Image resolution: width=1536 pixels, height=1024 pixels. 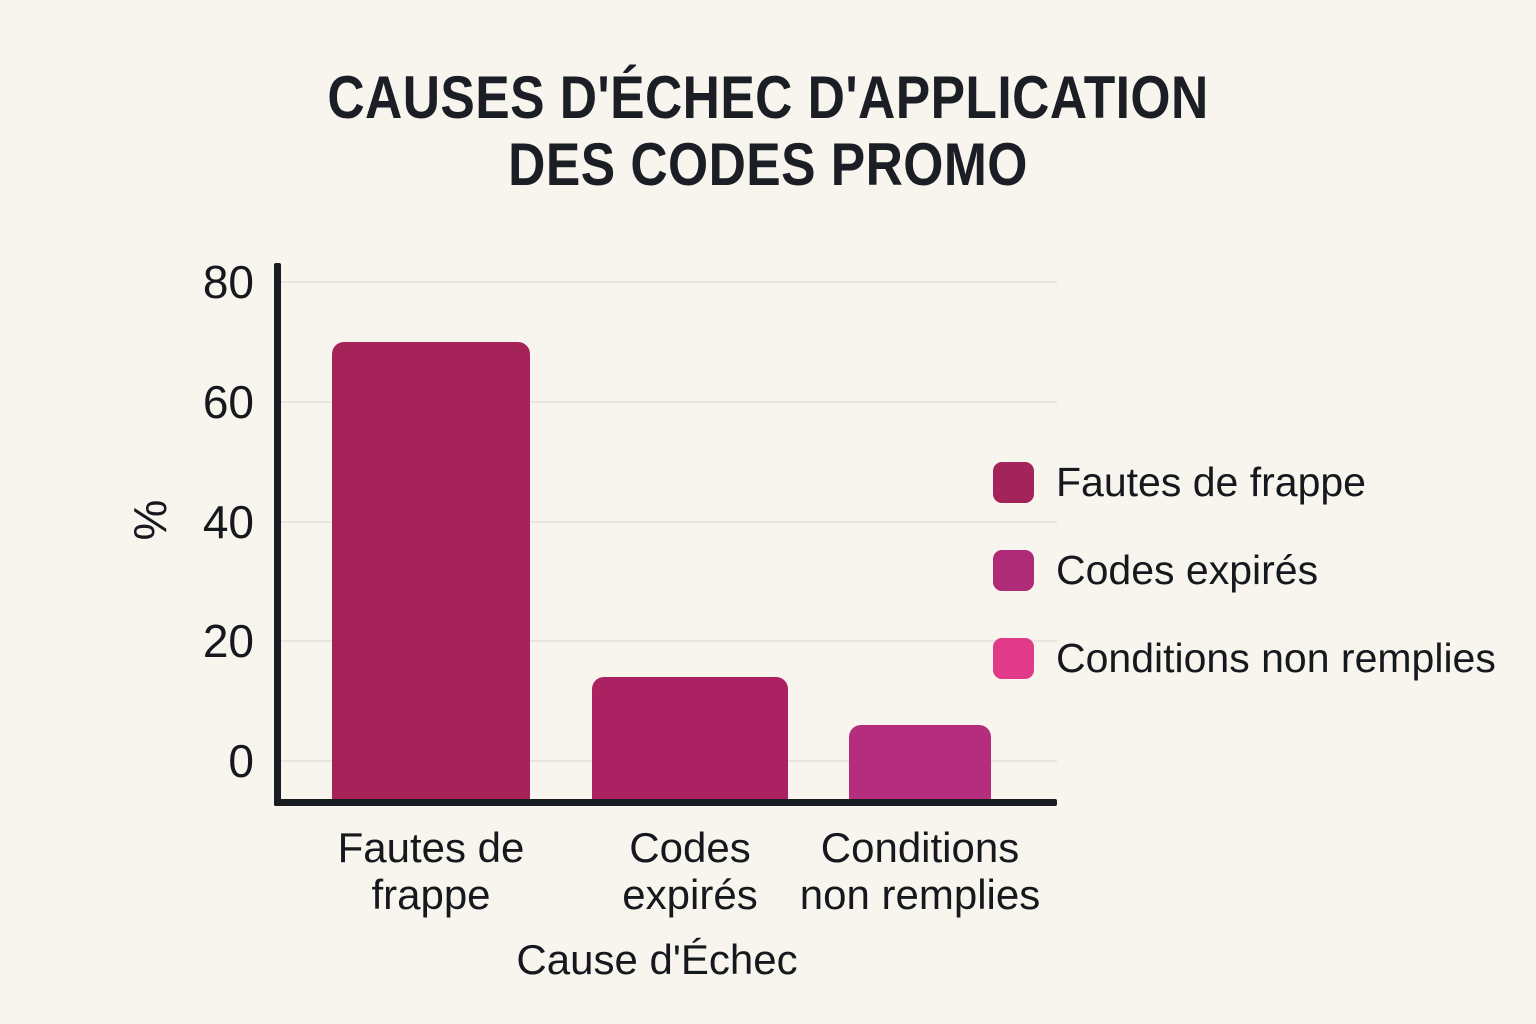 What do you see at coordinates (277, 534) in the screenshot?
I see `y-axis-line` at bounding box center [277, 534].